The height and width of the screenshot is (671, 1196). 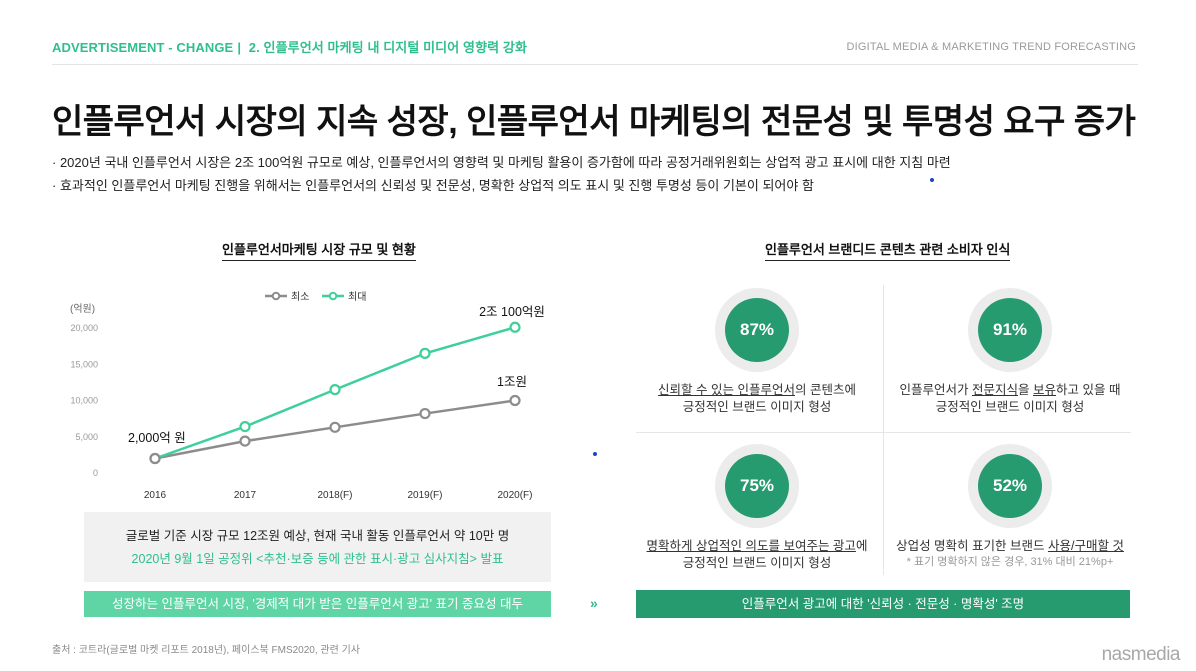 I want to click on stat-cell-trust: 87% 신뢰할 수 있는 인플루언서의 콘텐츠에 긍정적인 브랜드 이미지 형성, so click(x=757, y=352).